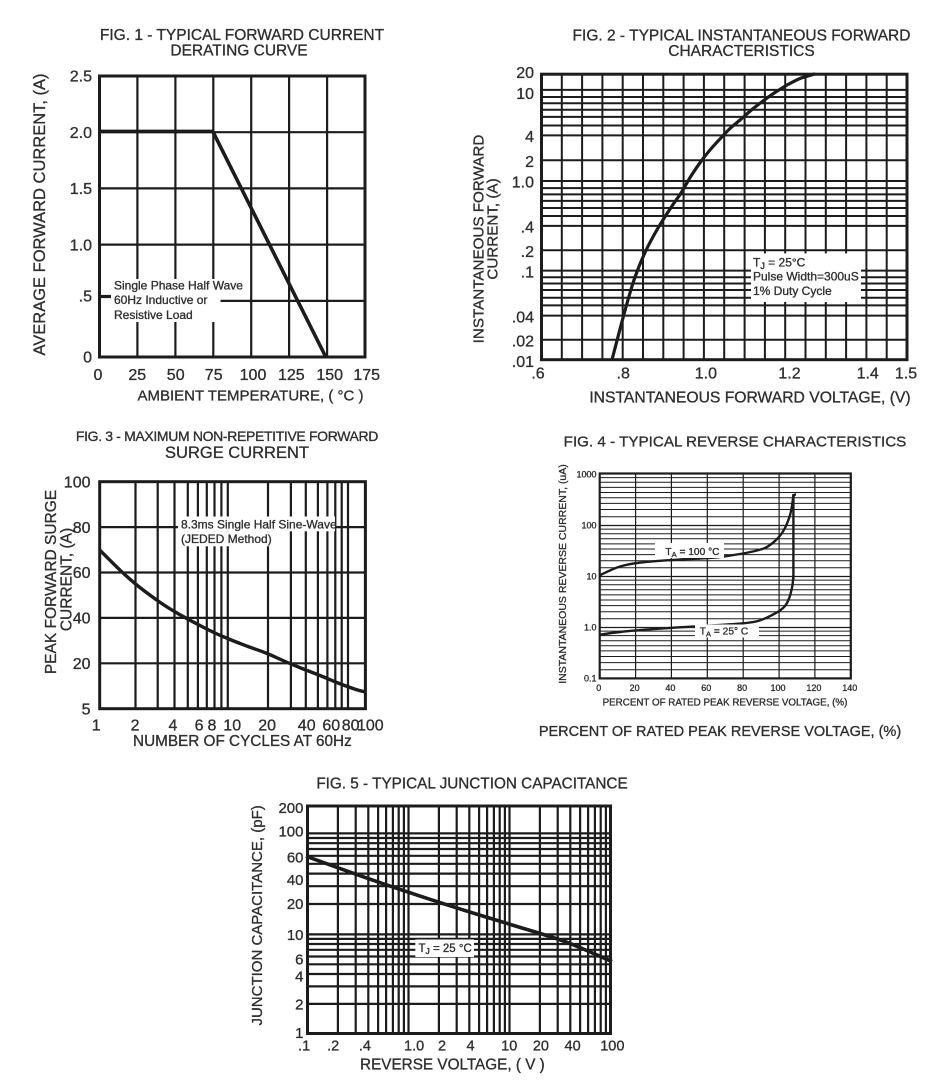  I want to click on svg-text: (JEDED Method), so click(226, 539).